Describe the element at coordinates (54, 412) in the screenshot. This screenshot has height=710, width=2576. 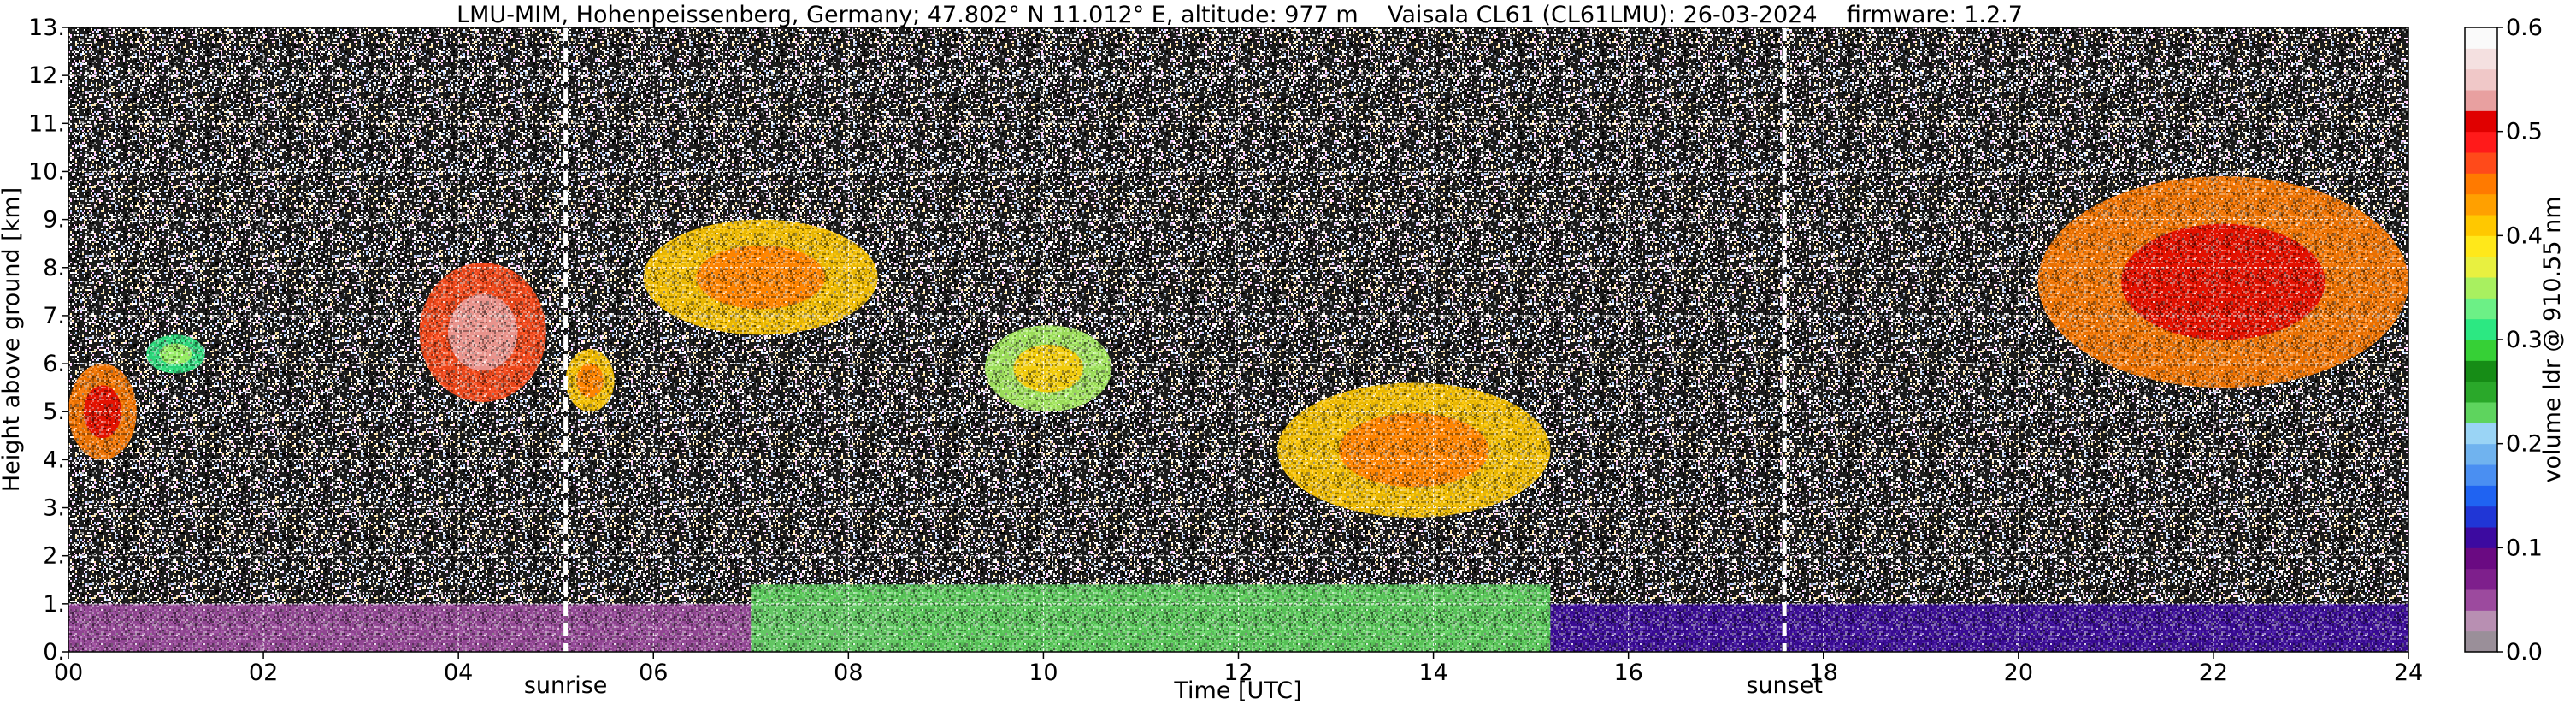
I see `y-tick-label: 5.` at that location.